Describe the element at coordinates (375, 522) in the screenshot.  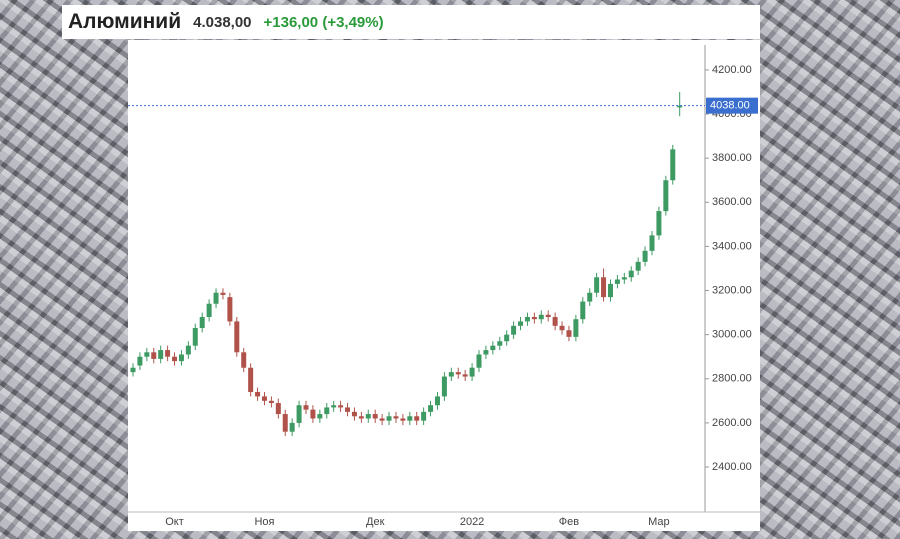
I see `x-tick-label: Дек` at that location.